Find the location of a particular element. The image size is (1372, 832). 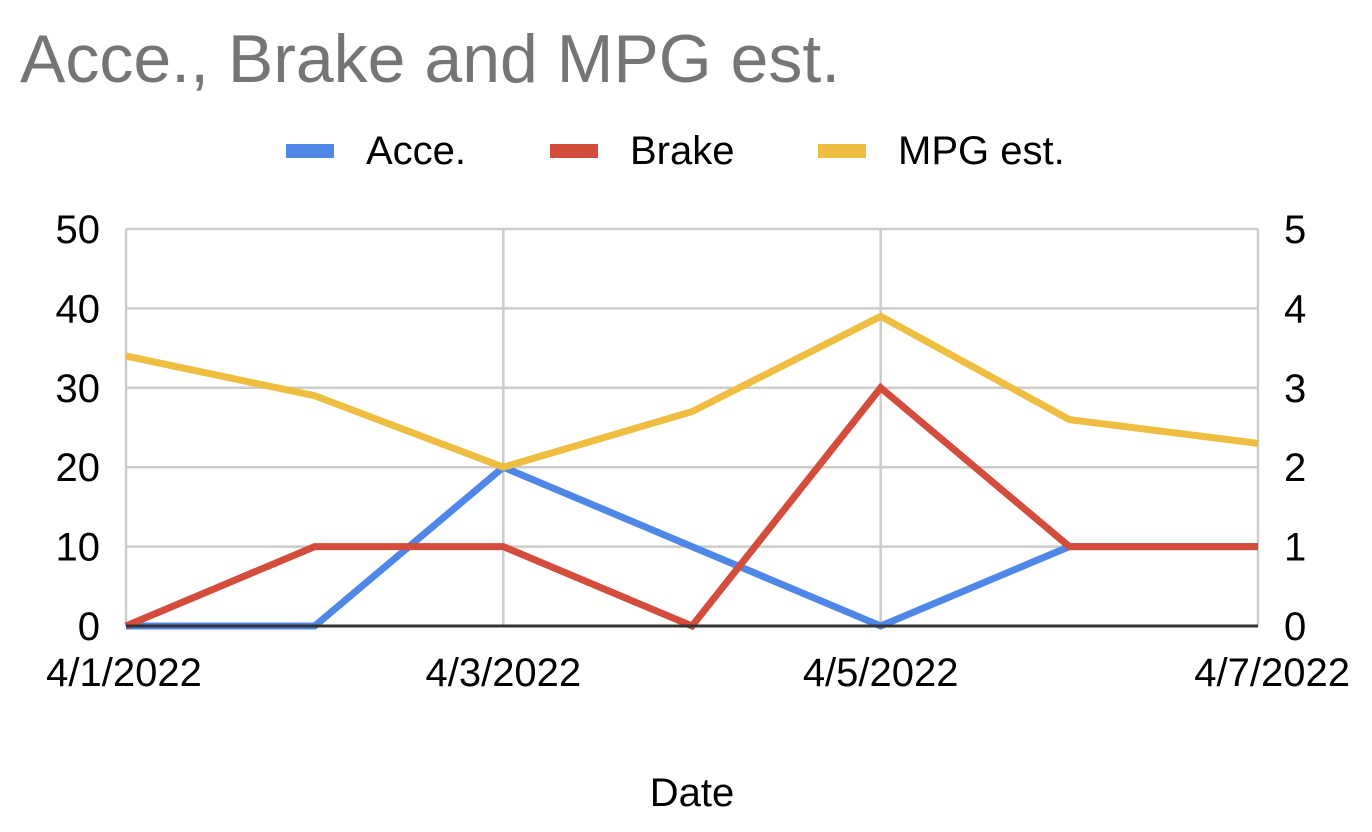

y2-tick-label: 0 is located at coordinates (1295, 627).